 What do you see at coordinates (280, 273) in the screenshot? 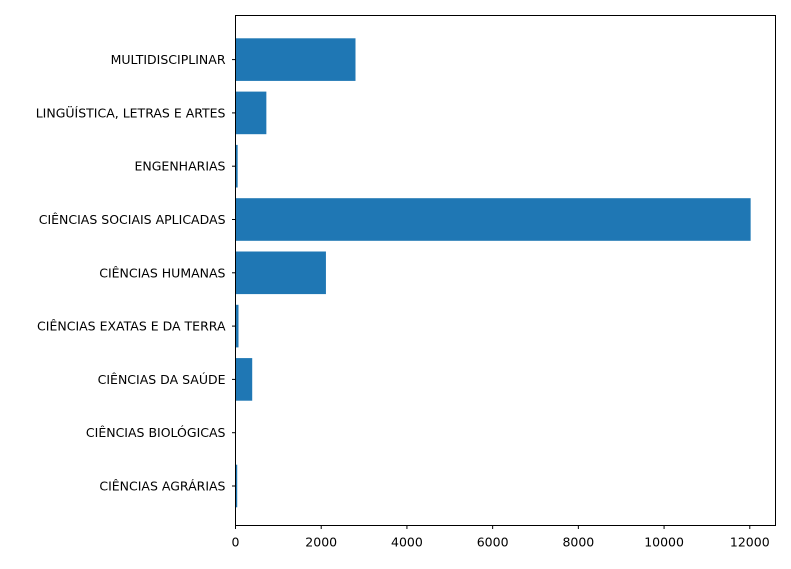
I see `bar-ciencias-humanas` at bounding box center [280, 273].